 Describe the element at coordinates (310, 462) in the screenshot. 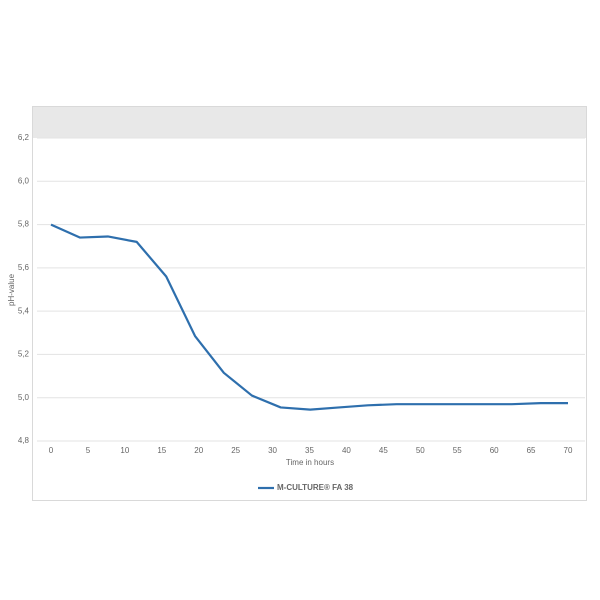

I see `x-axis-title: Time in hours` at that location.